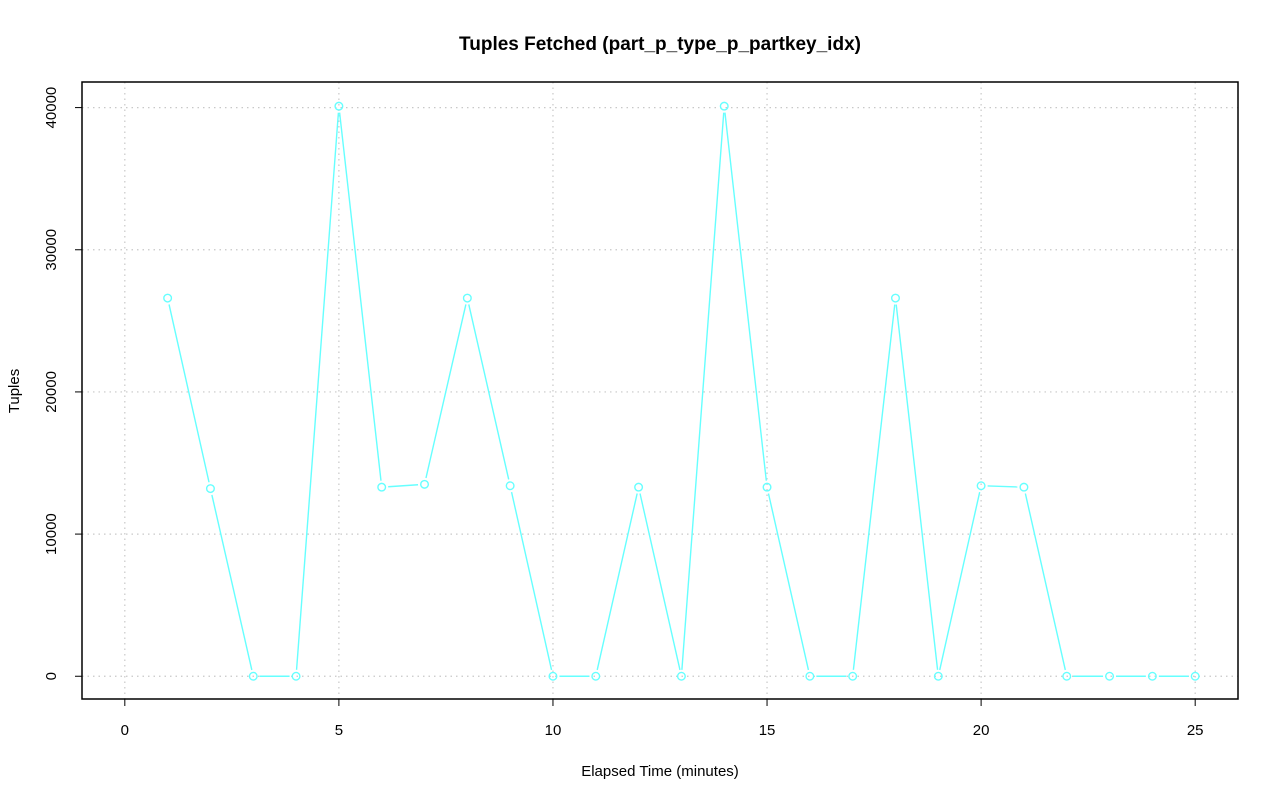 The height and width of the screenshot is (806, 1280). What do you see at coordinates (767, 730) in the screenshot?
I see `x-tick-label: 15` at bounding box center [767, 730].